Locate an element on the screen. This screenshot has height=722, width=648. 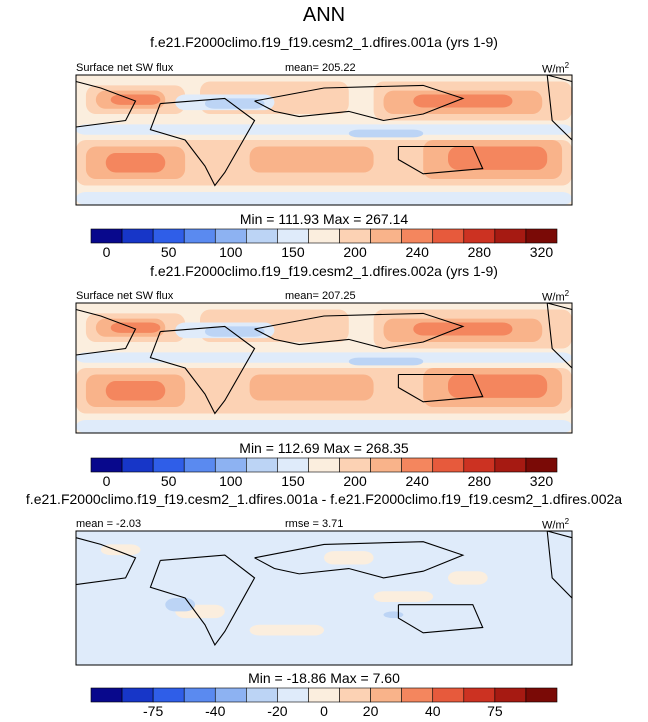
panel-3-rmse: rmse = 3.71 is located at coordinates (314, 524).